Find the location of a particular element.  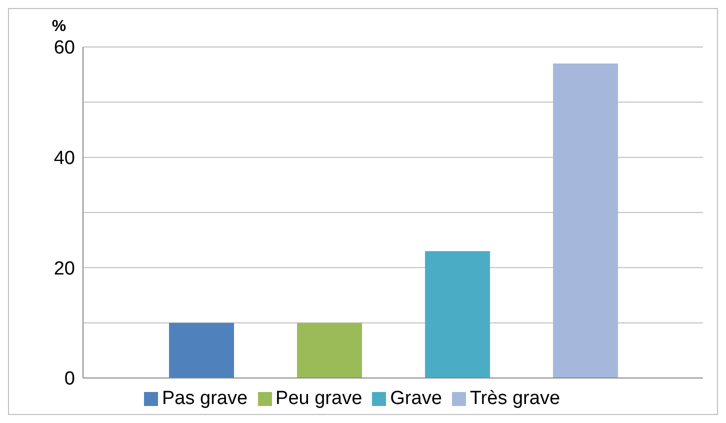

y-axis-title: % is located at coordinates (59, 26).